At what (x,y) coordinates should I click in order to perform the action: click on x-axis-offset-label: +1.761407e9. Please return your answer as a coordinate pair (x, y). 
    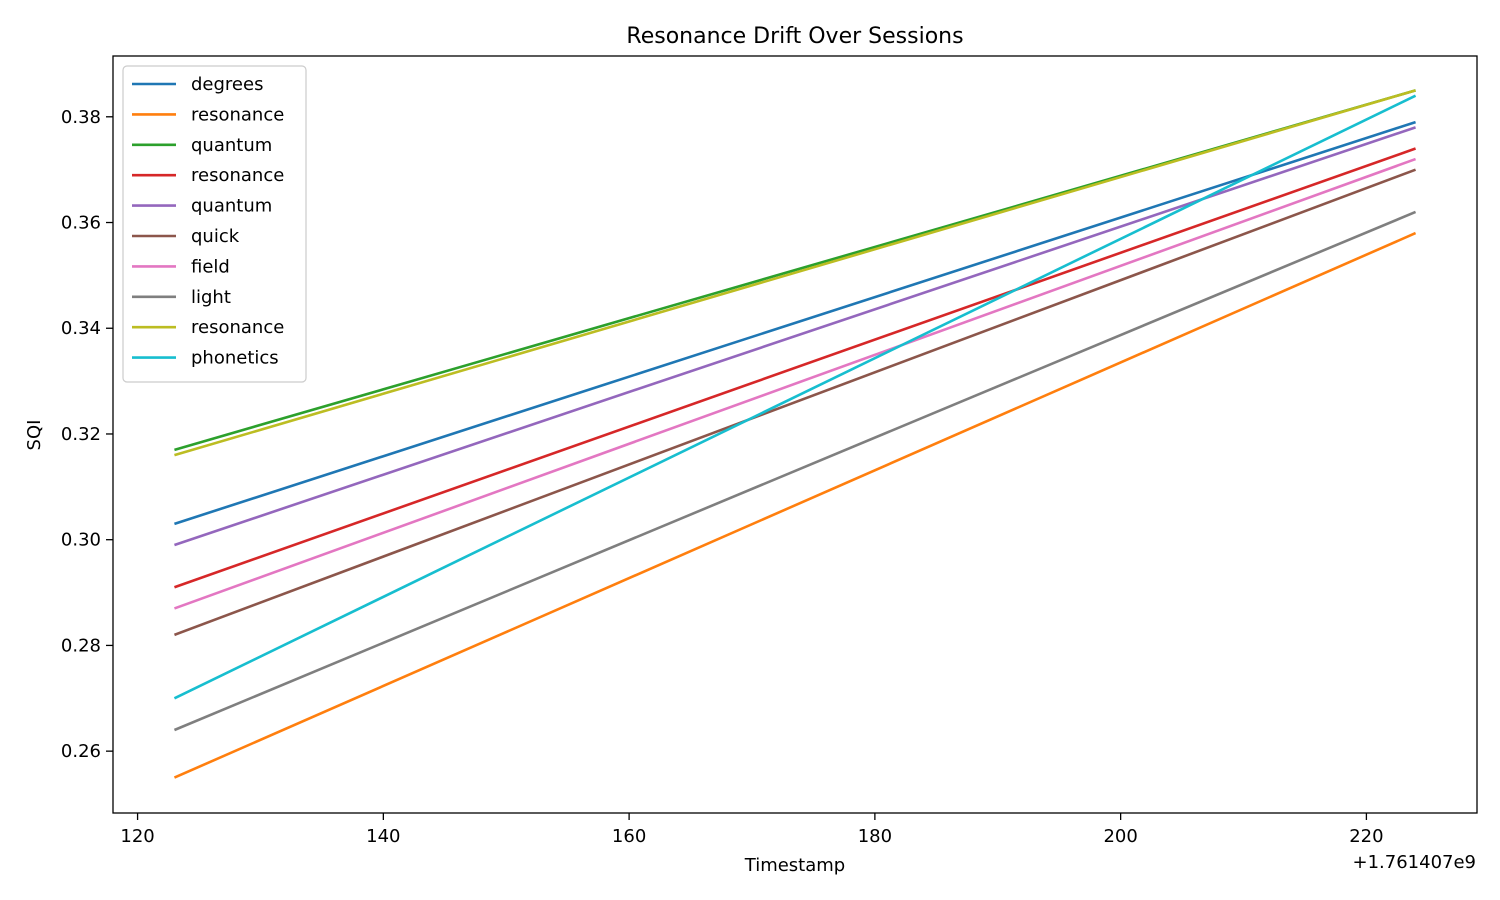
    Looking at the image, I should click on (1415, 862).